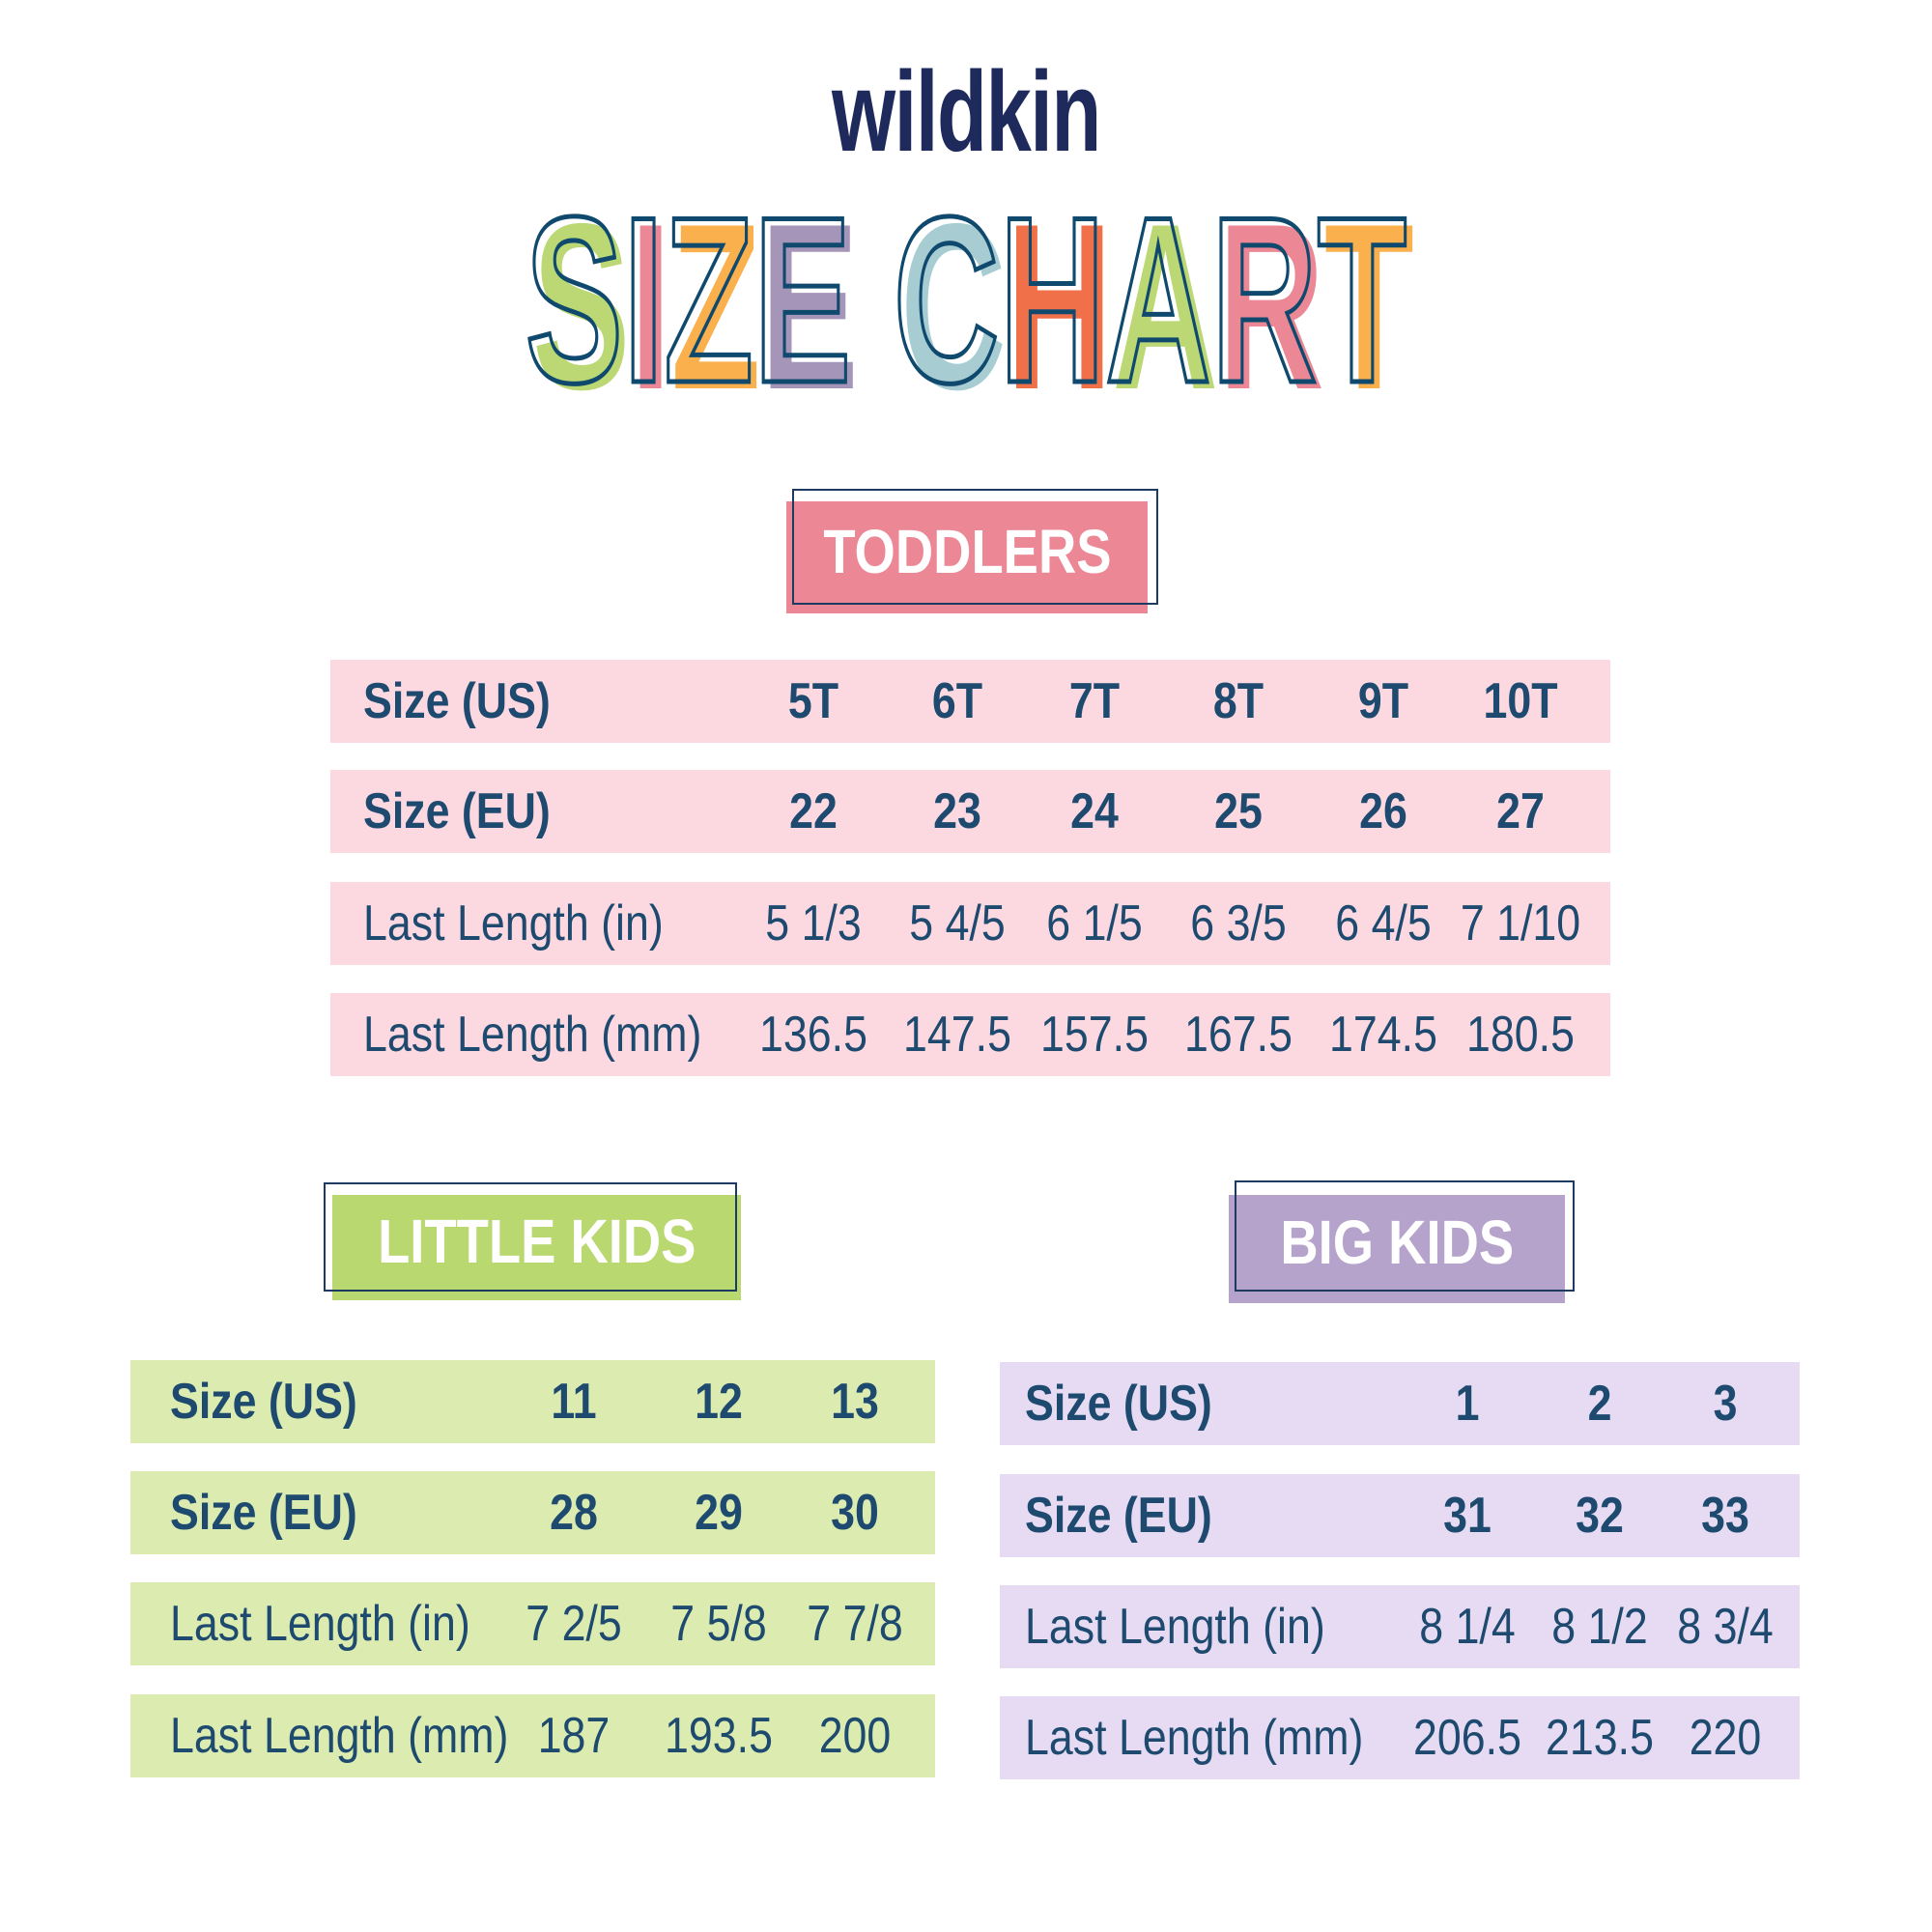  I want to click on table-cell: 6 4/5, so click(1383, 923).